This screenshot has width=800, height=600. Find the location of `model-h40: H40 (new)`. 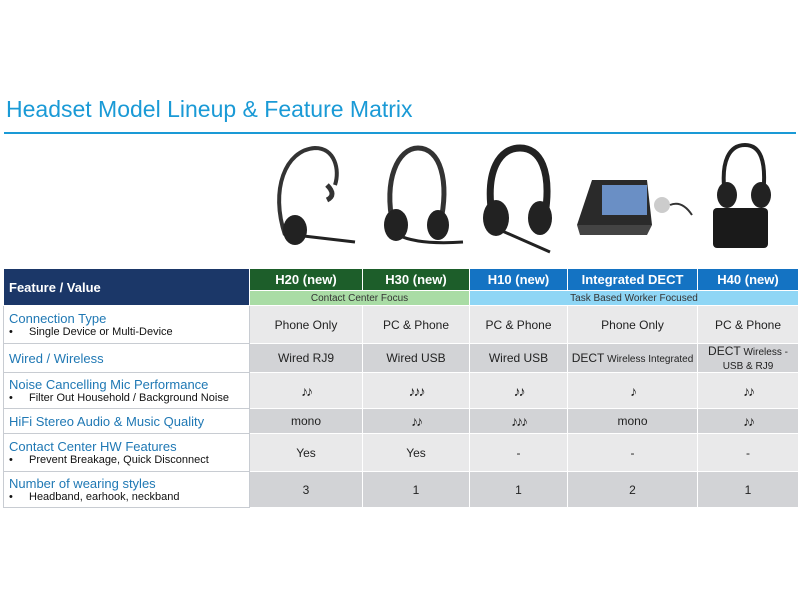

model-h40: H40 (new) is located at coordinates (748, 279).